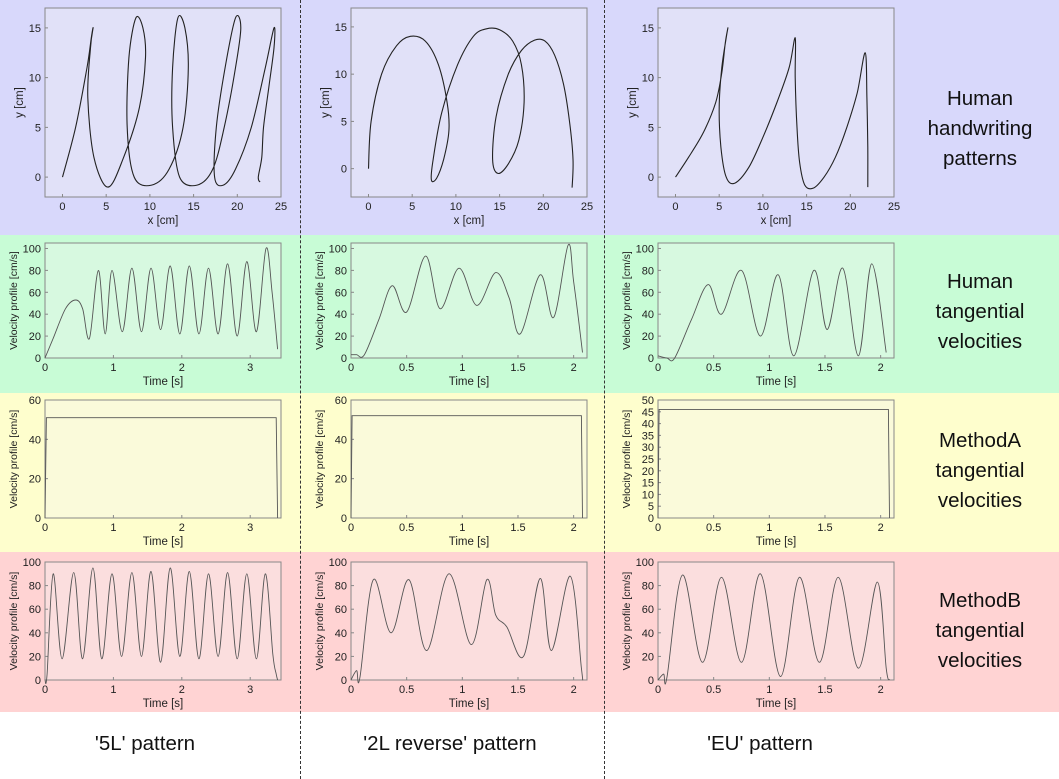 The width and height of the screenshot is (1059, 779). I want to click on subplot-0-0: 0 5 10 15 20 25 0 5 10 15 x [cm] y [cm], so click(150, 117).